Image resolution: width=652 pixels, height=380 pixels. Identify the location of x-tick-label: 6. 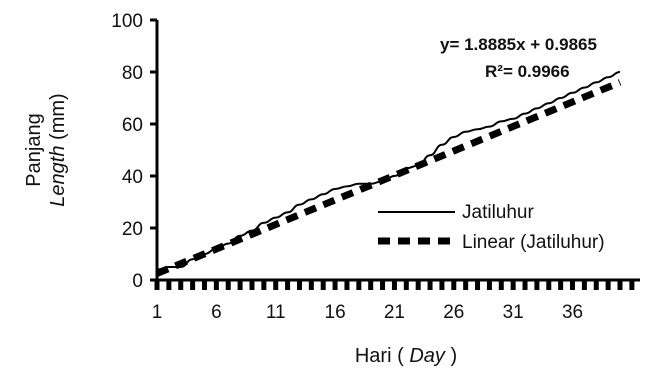
(216, 312).